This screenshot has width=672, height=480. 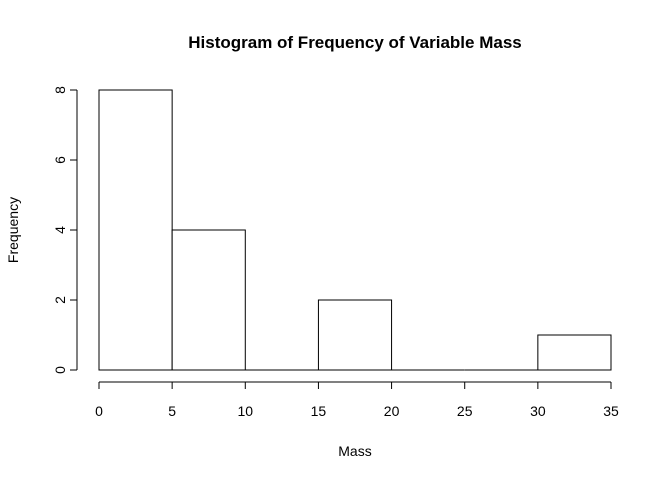 I want to click on y-axis: 0 2 4 6 8, so click(x=65, y=230).